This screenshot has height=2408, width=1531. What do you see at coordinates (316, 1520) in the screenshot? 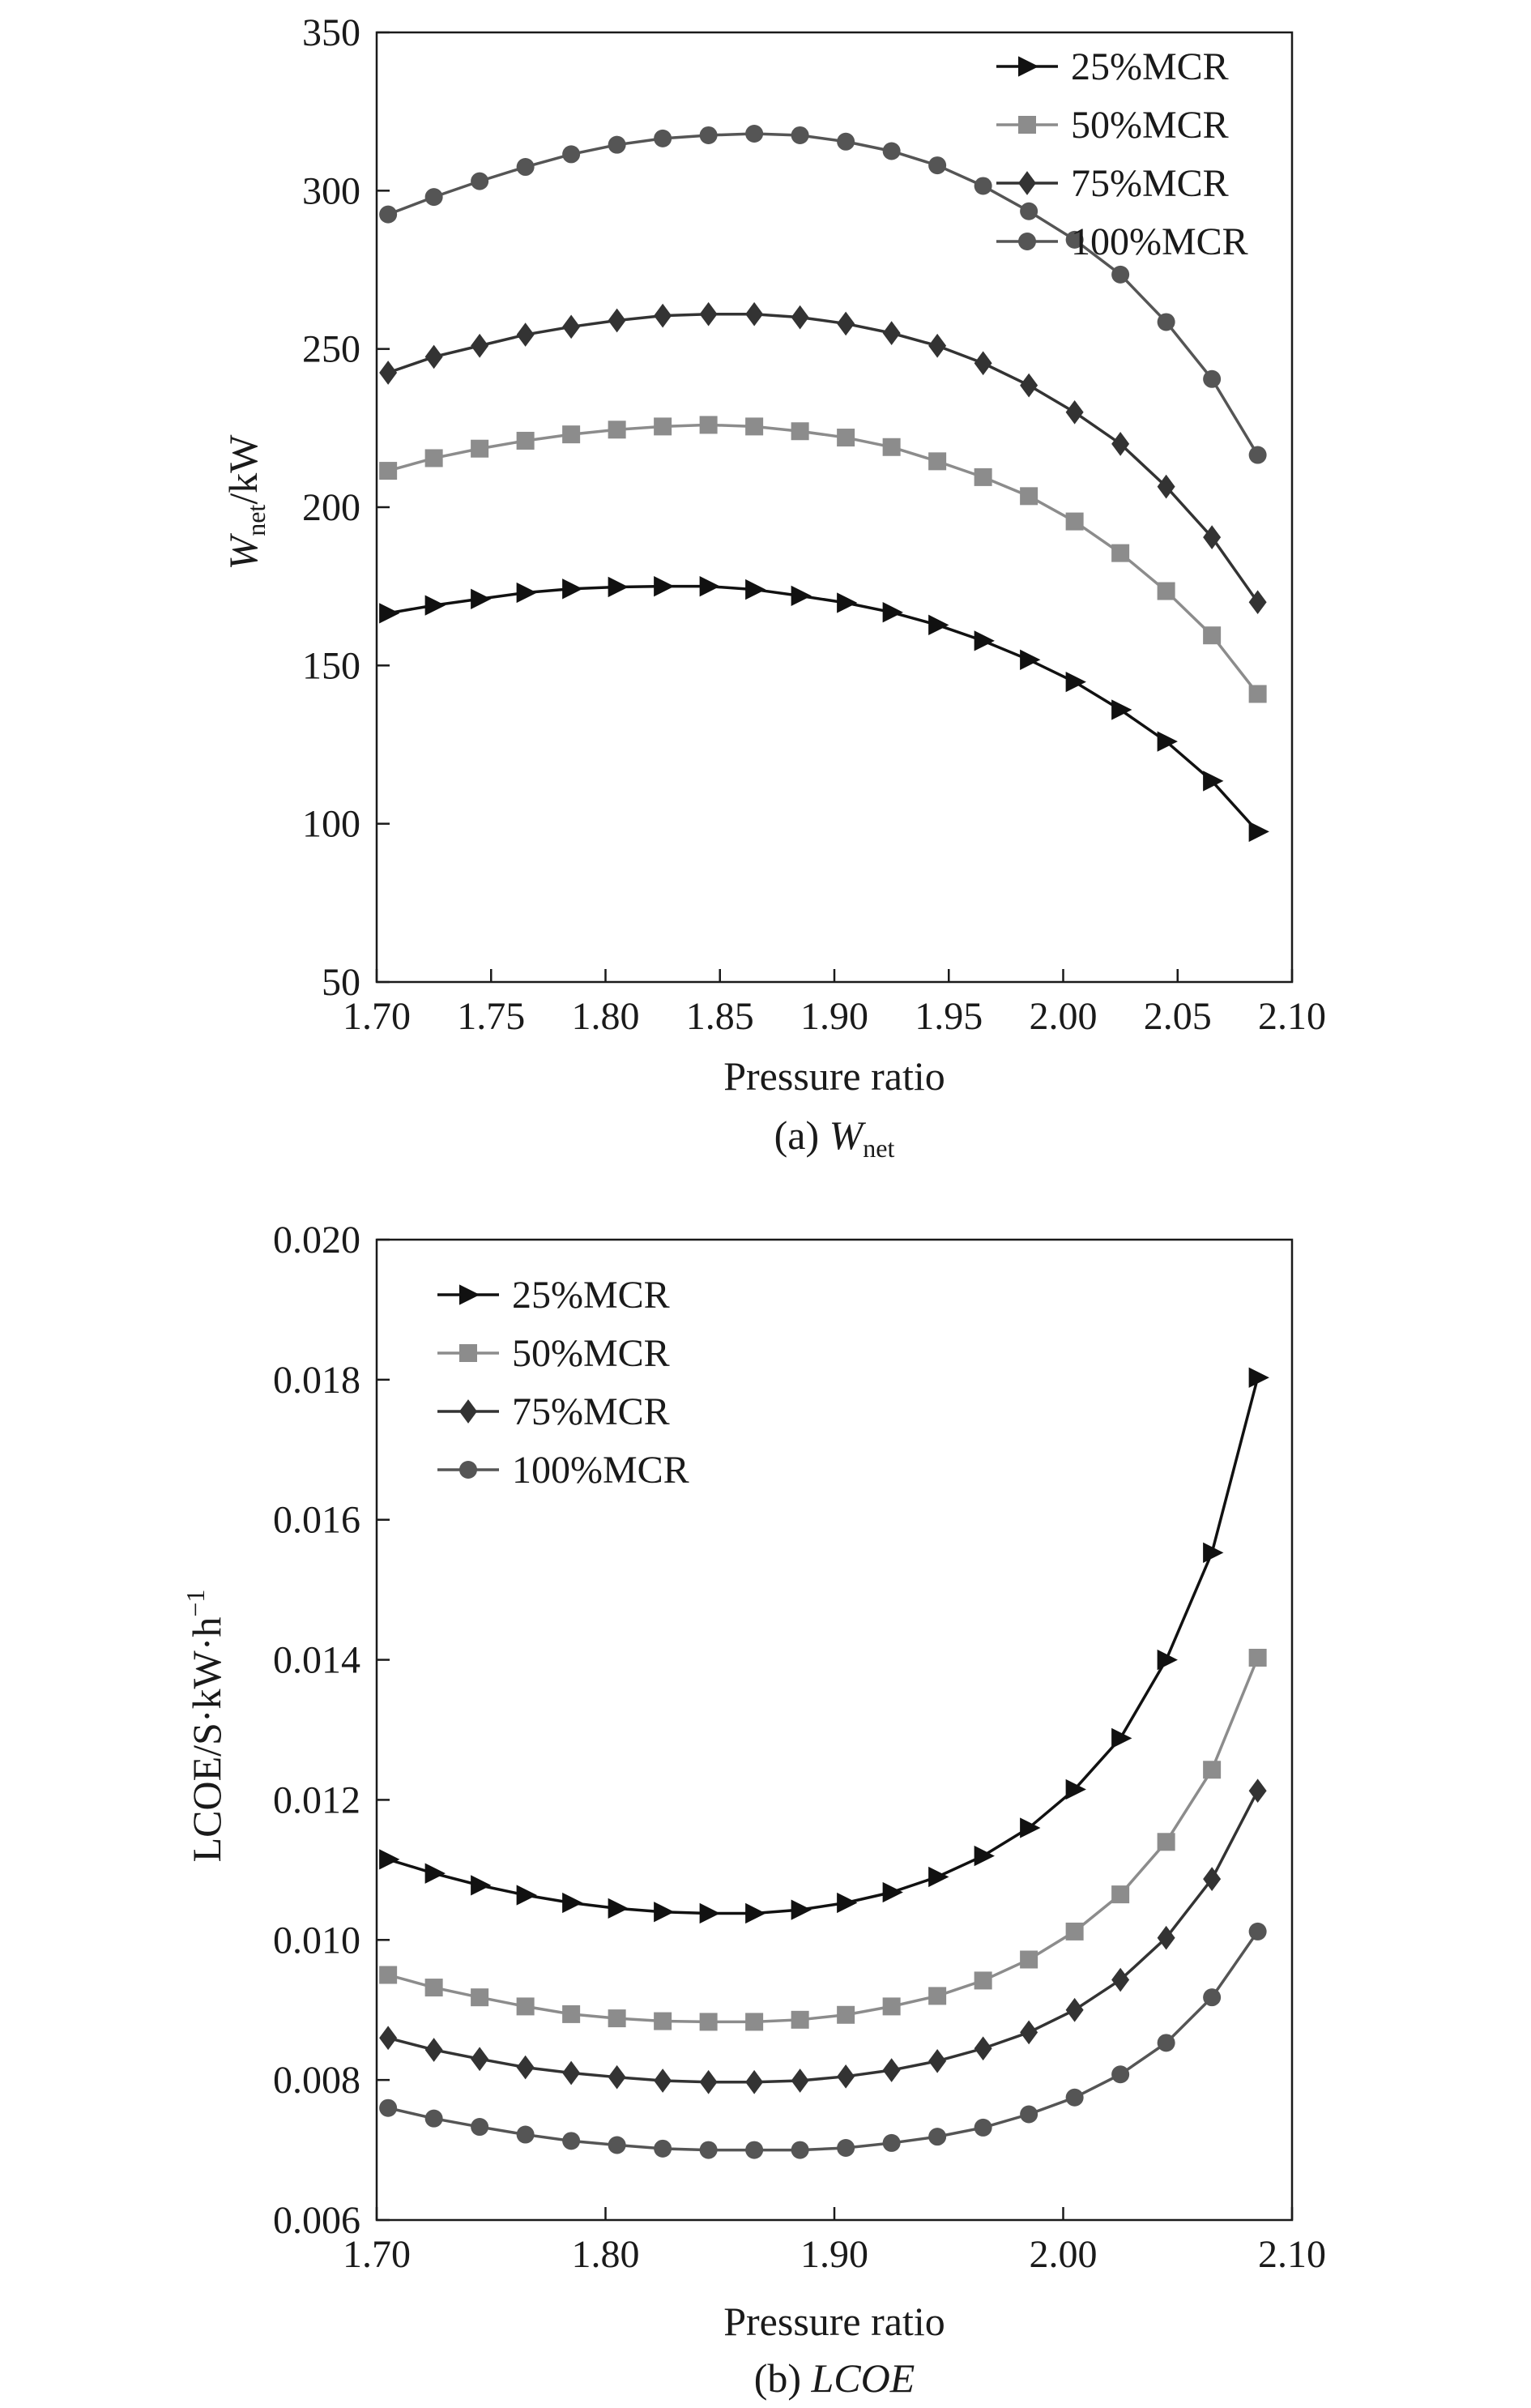
I see `y-tick-label: 0.016` at bounding box center [316, 1520].